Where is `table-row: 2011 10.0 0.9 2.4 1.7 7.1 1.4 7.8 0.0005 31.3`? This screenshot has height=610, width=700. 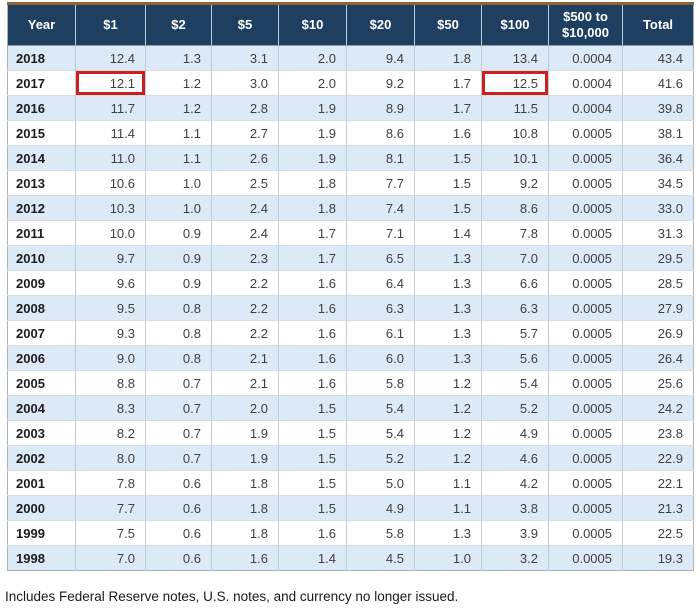
table-row: 2011 10.0 0.9 2.4 1.7 7.1 1.4 7.8 0.0005 31.3 is located at coordinates (350, 233).